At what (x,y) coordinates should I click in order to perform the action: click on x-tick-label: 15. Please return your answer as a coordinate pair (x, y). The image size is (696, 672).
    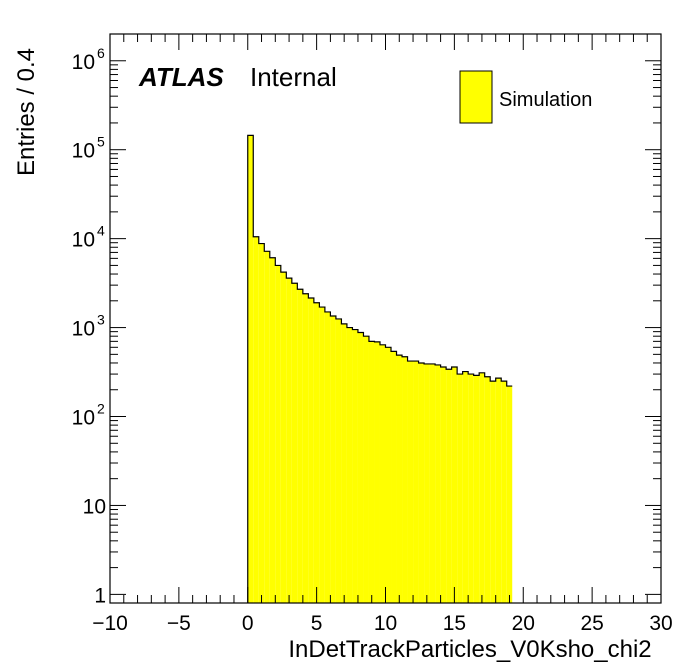
    Looking at the image, I should click on (454, 623).